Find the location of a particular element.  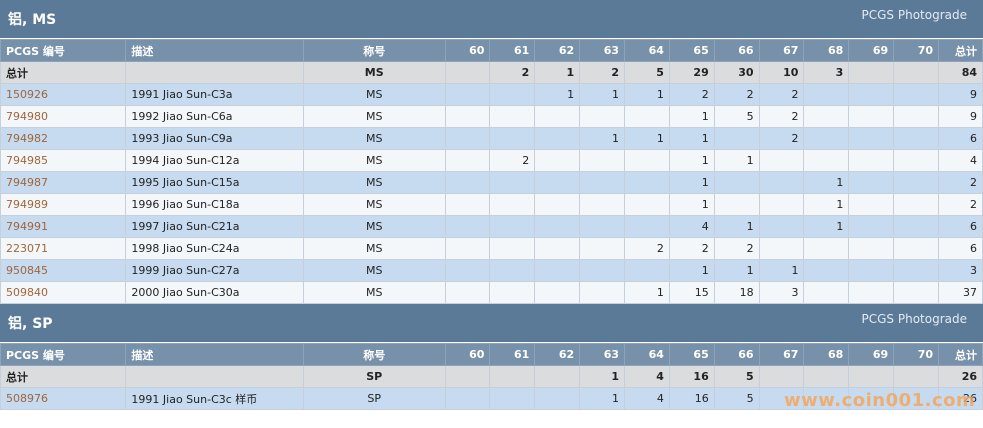

pcgs-number-link: 150926 is located at coordinates (27, 94).